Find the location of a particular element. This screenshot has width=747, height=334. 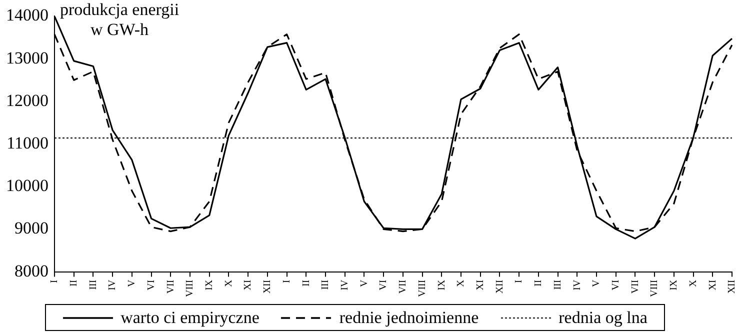

y-tick-label: 10000 is located at coordinates (27, 186).